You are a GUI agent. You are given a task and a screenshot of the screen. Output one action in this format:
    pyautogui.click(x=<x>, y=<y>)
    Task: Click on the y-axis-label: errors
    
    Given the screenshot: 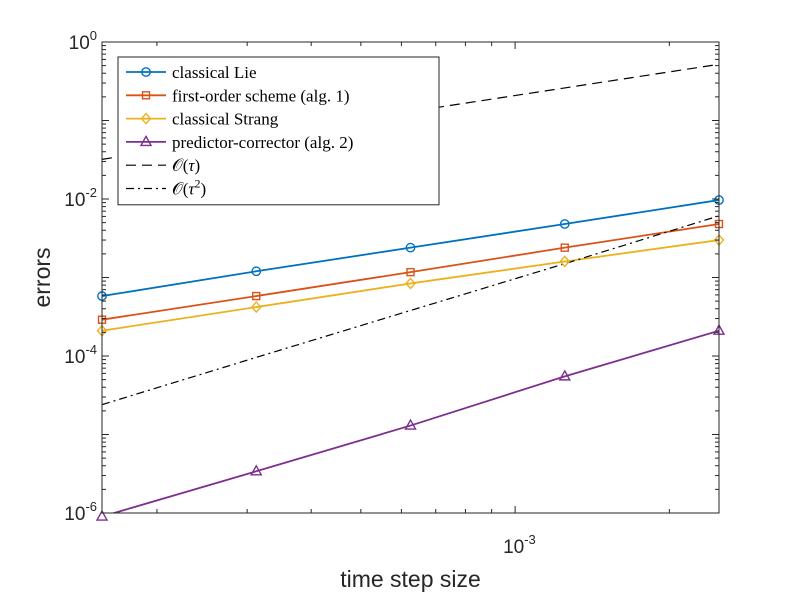 What is the action you would take?
    pyautogui.click(x=42, y=277)
    